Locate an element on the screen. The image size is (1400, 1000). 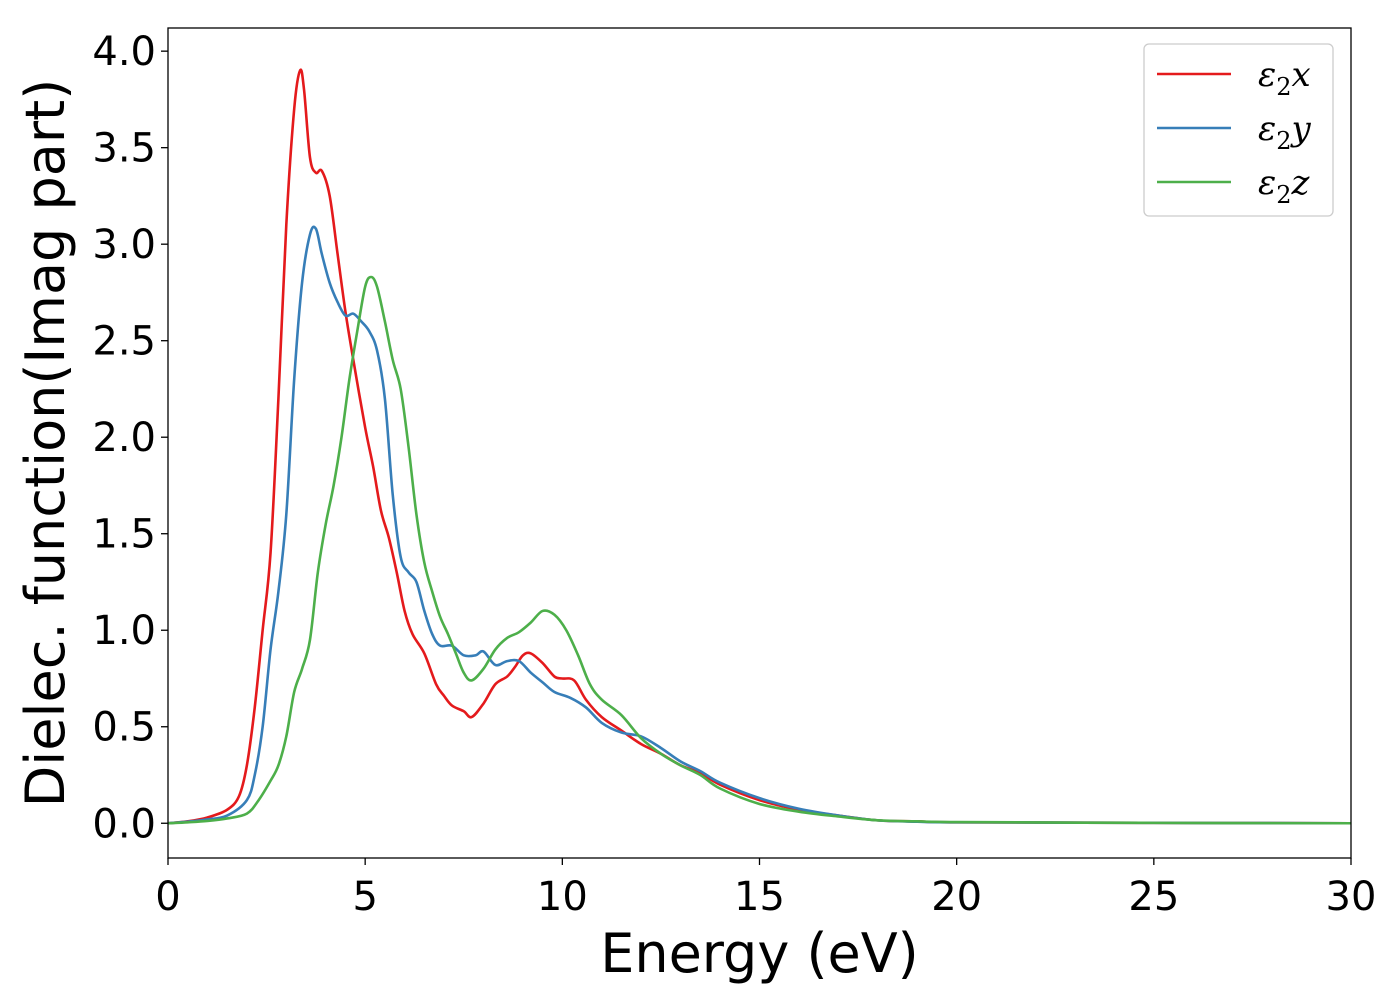
y-tick-label: 1.5 is located at coordinates (124, 535).